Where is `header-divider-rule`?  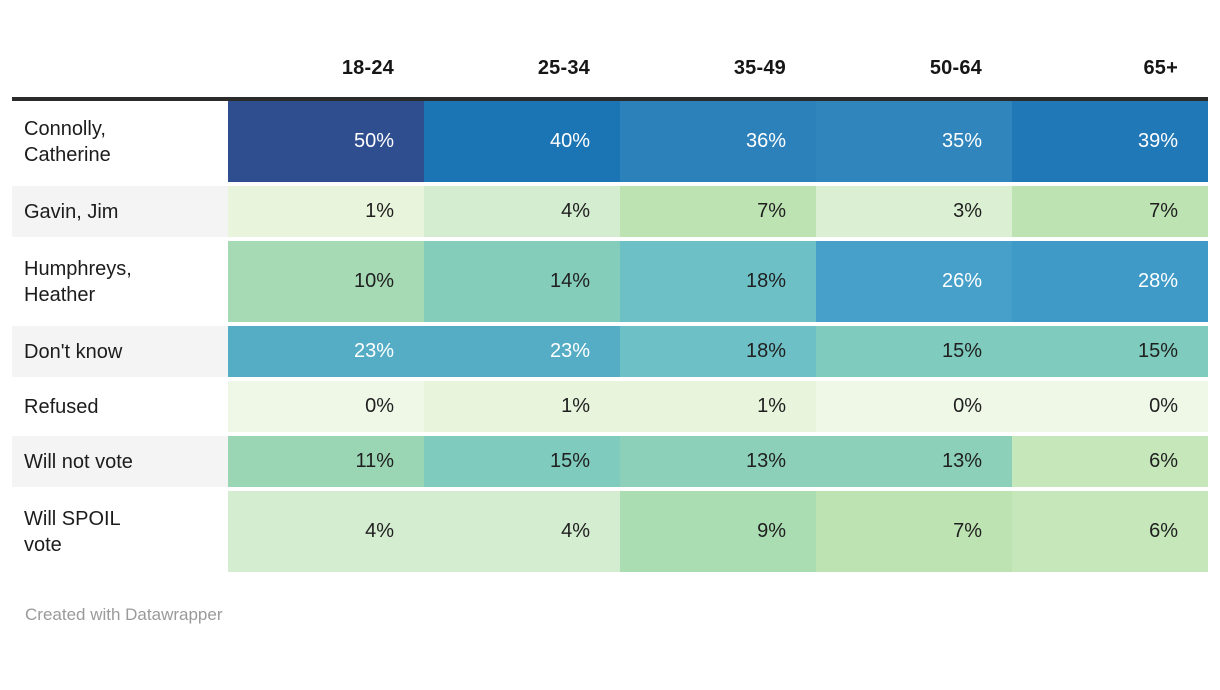
header-divider-rule is located at coordinates (610, 99).